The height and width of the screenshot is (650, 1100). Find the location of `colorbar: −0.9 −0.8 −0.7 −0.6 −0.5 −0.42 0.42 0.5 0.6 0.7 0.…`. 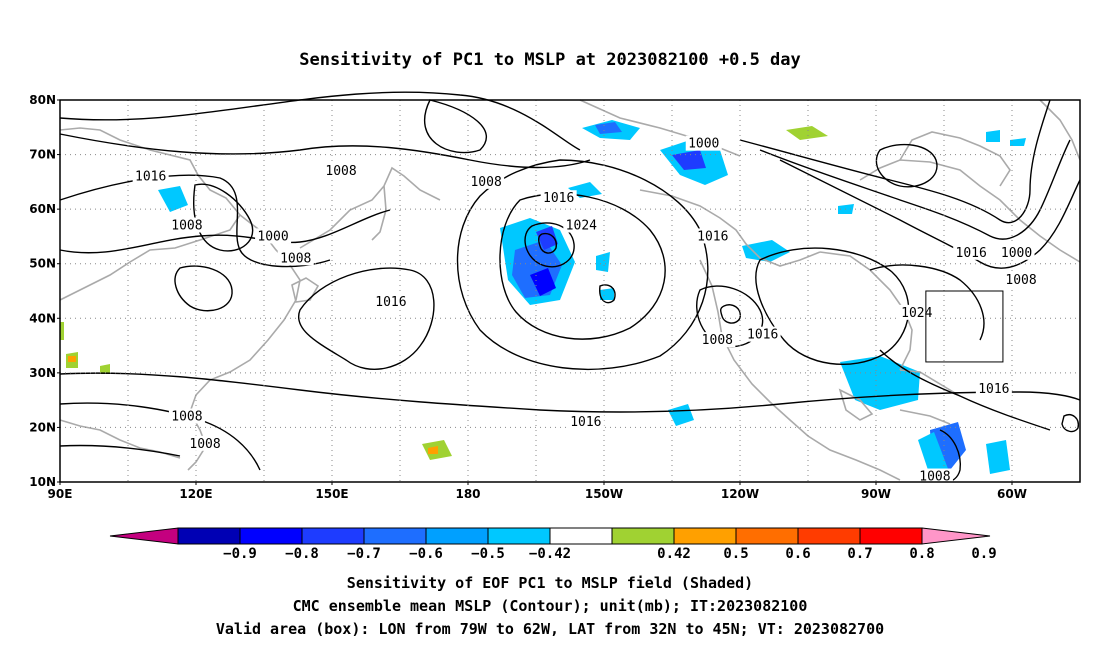

colorbar: −0.9 −0.8 −0.7 −0.6 −0.5 −0.42 0.42 0.5 0.6 0.7 0.… is located at coordinates (553, 544).